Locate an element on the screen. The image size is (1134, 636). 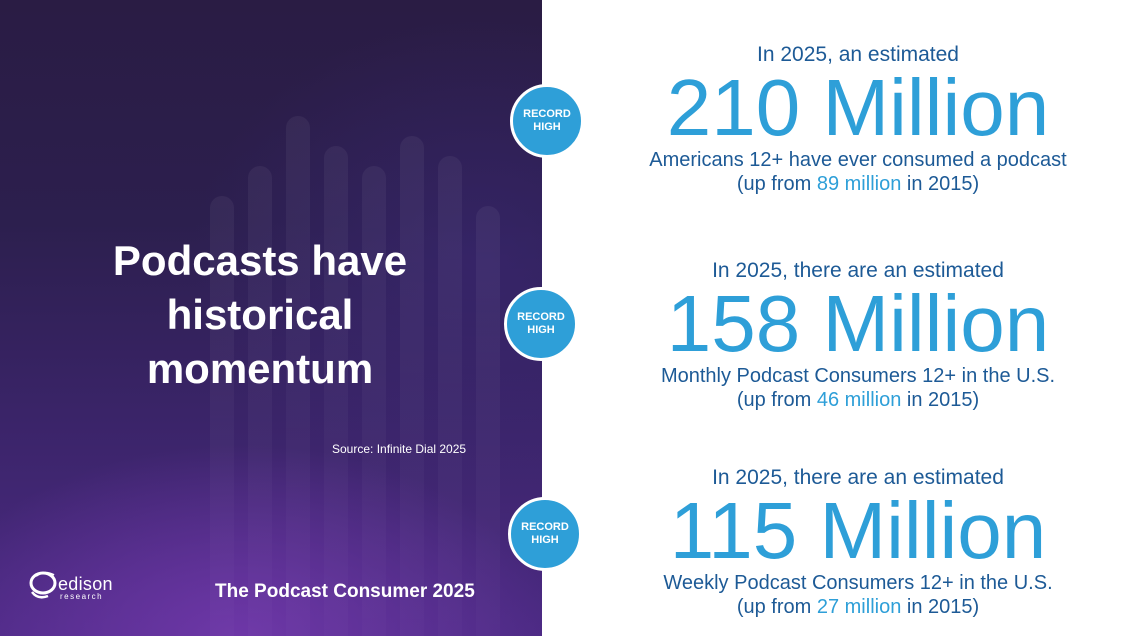
slide-title-line: momentum is located at coordinates (260, 368).